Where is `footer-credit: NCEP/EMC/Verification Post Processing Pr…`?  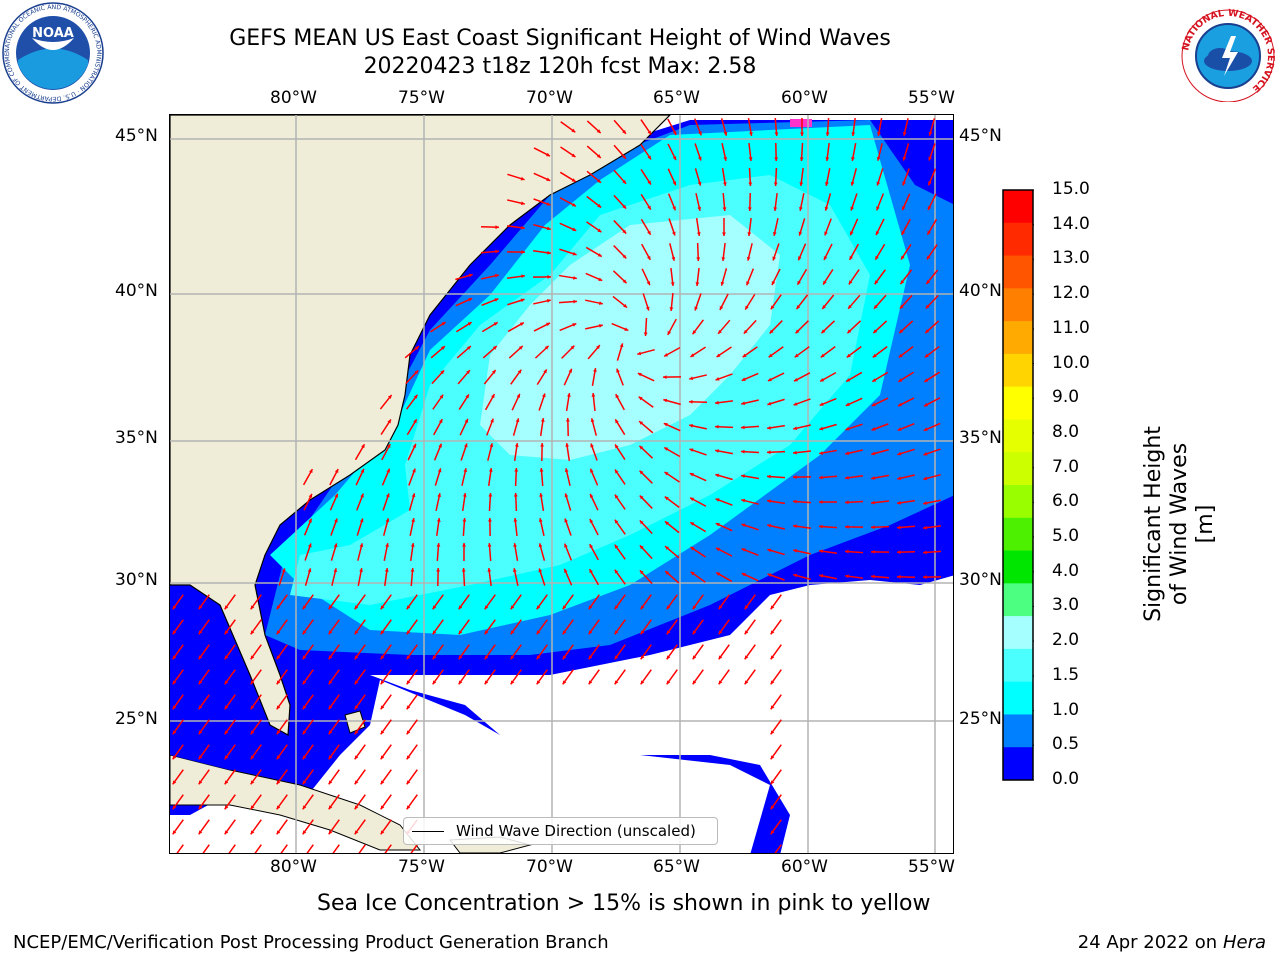 footer-credit: NCEP/EMC/Verification Post Processing Pr… is located at coordinates (311, 942).